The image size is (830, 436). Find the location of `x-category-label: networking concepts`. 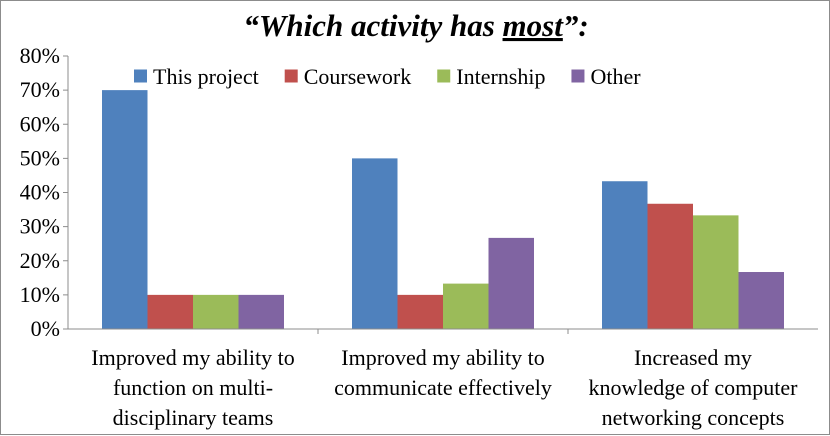

x-category-label: networking concepts is located at coordinates (693, 417).